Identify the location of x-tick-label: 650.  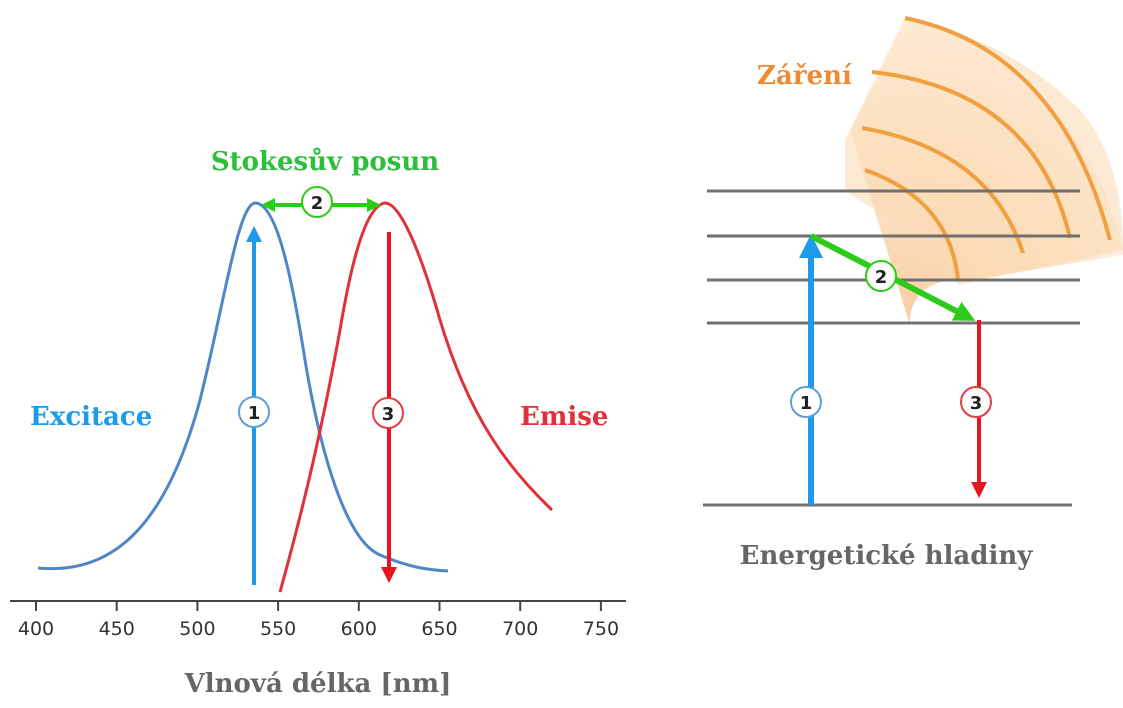
(439, 629).